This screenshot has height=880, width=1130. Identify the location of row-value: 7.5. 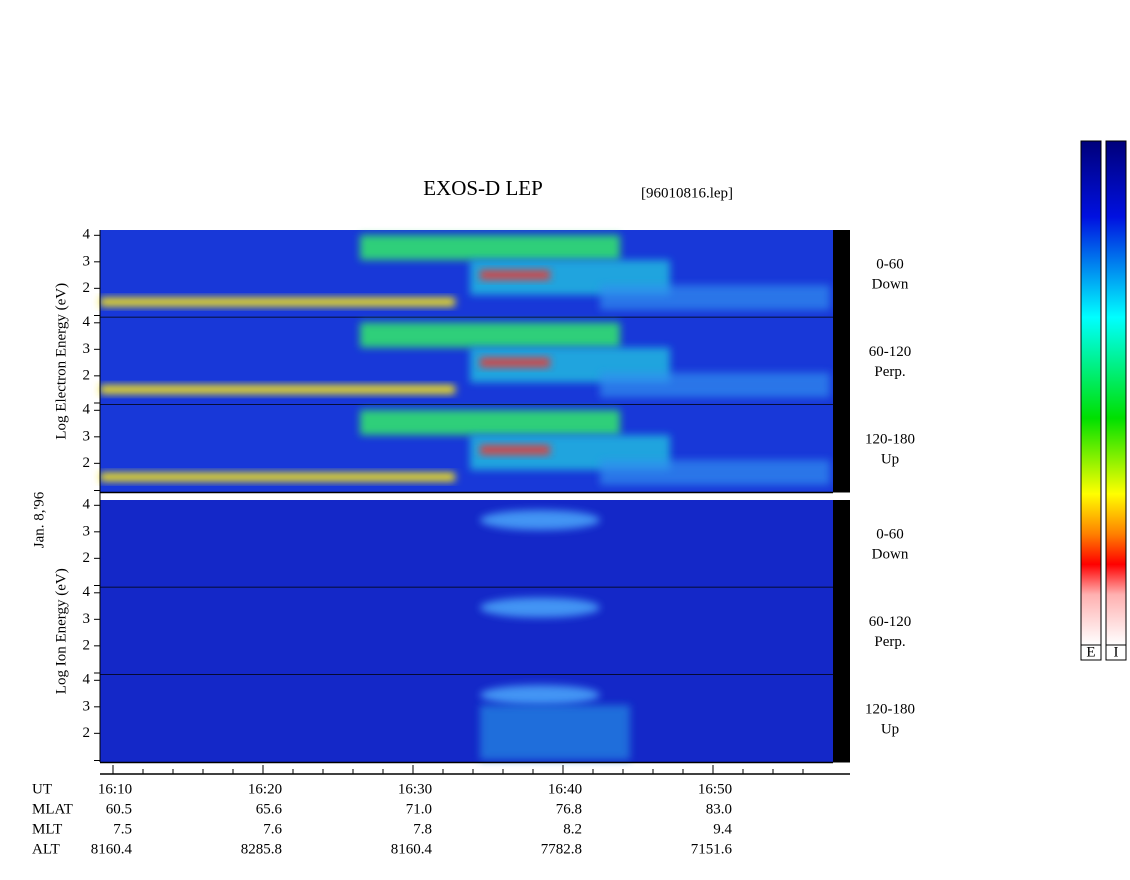
(122, 829).